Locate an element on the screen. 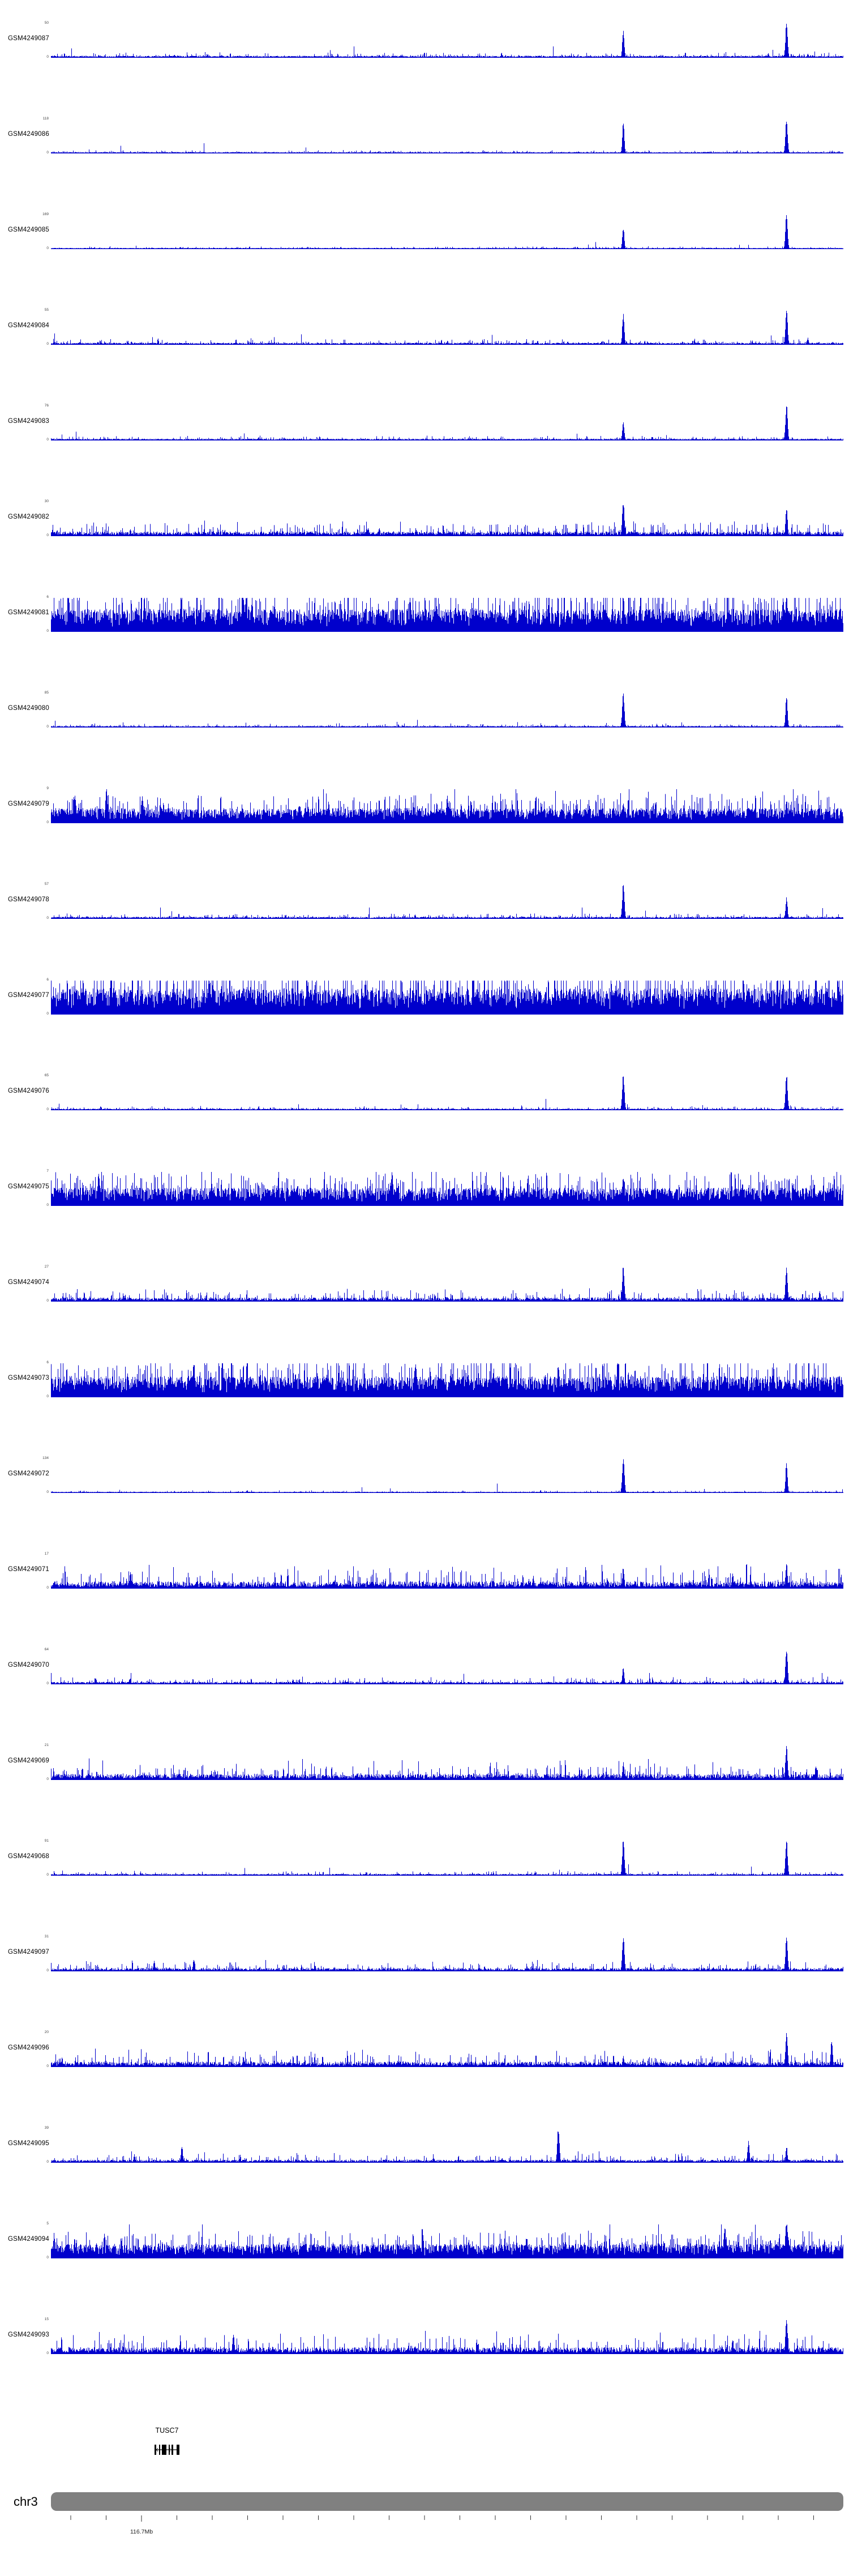  coverage-track-panel: 85 0 is located at coordinates (444, 710).